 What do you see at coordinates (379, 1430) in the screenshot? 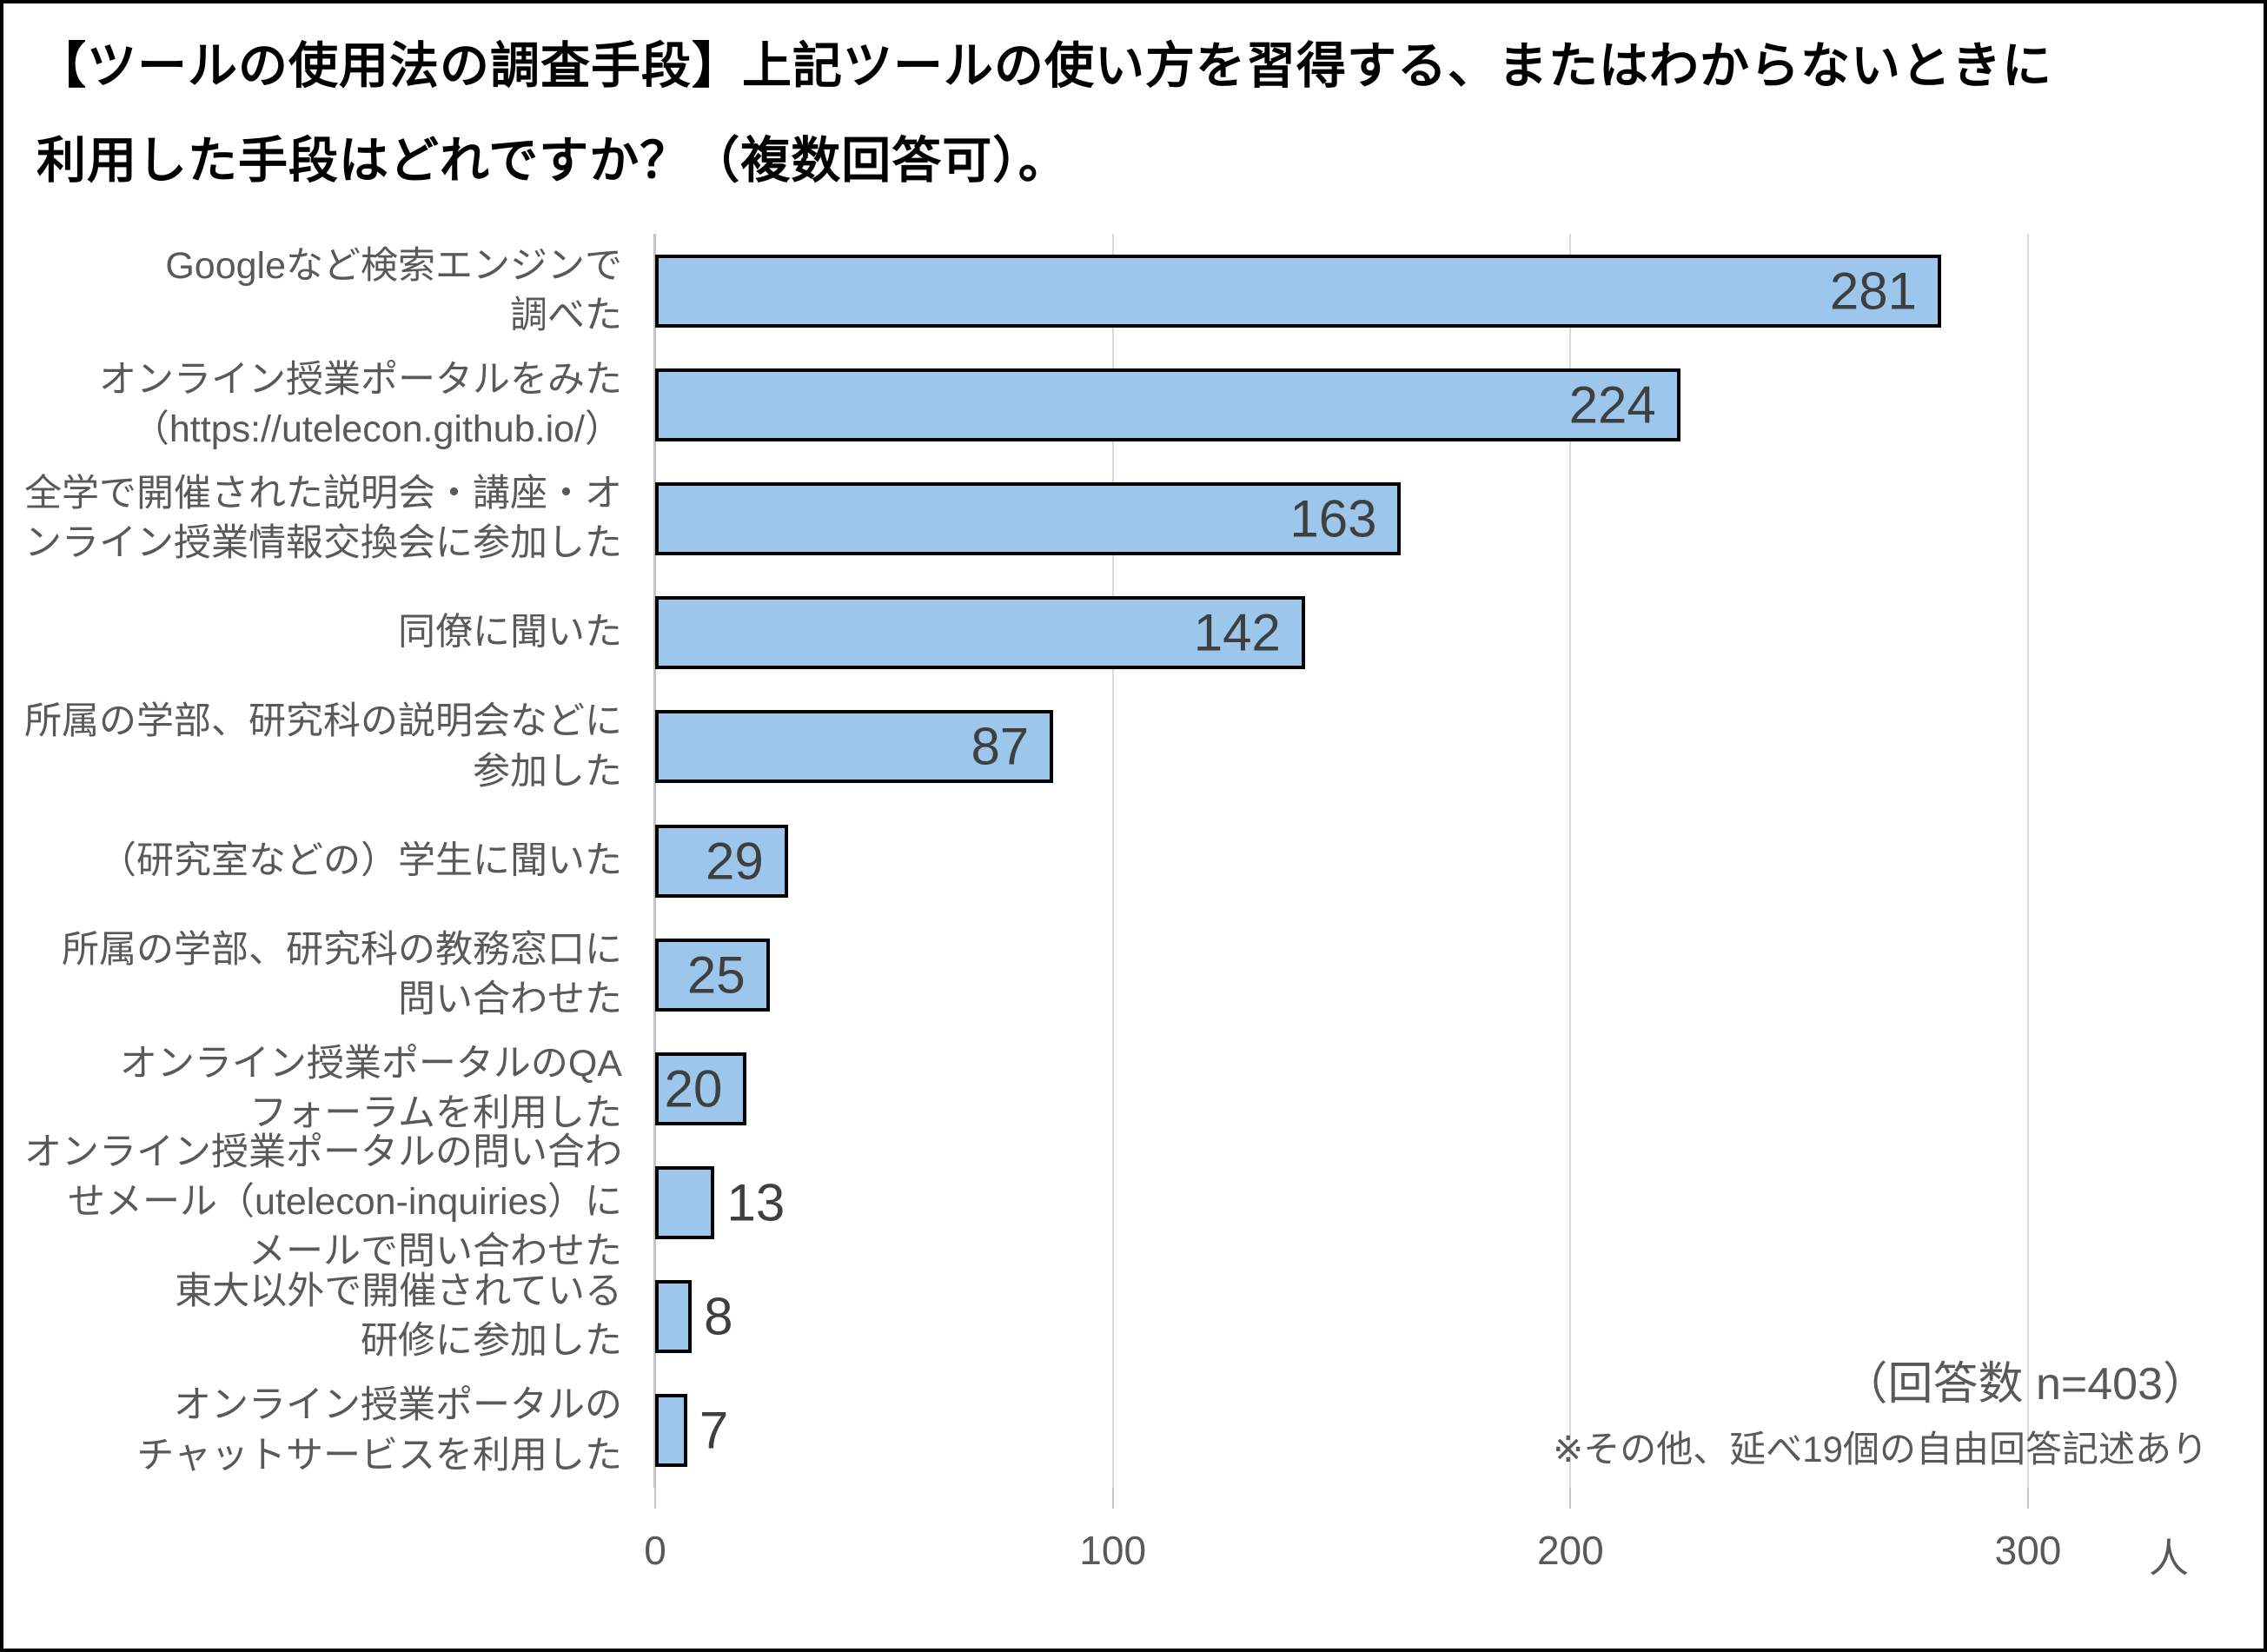
I see `category-label: オンライン授業ポータルの チャットサービスを利用した` at bounding box center [379, 1430].